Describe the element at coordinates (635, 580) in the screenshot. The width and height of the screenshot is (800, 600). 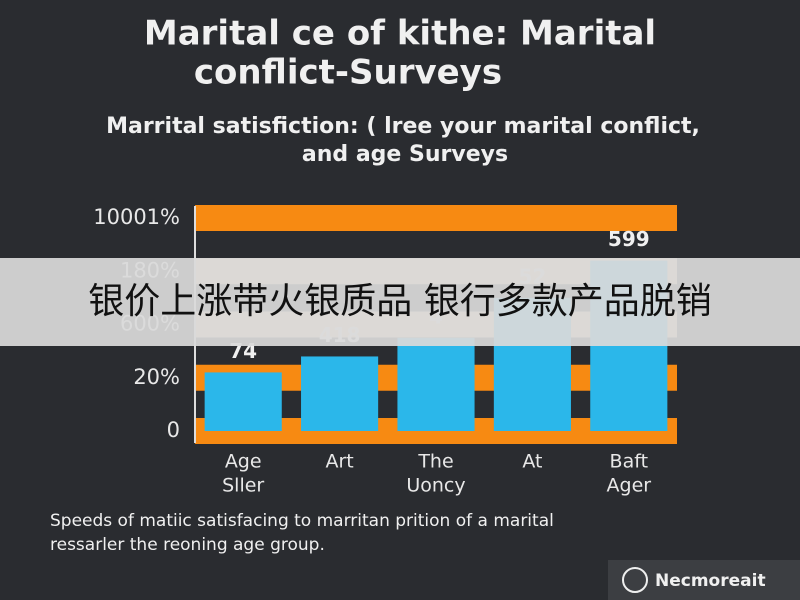
I see `logo-icon` at that location.